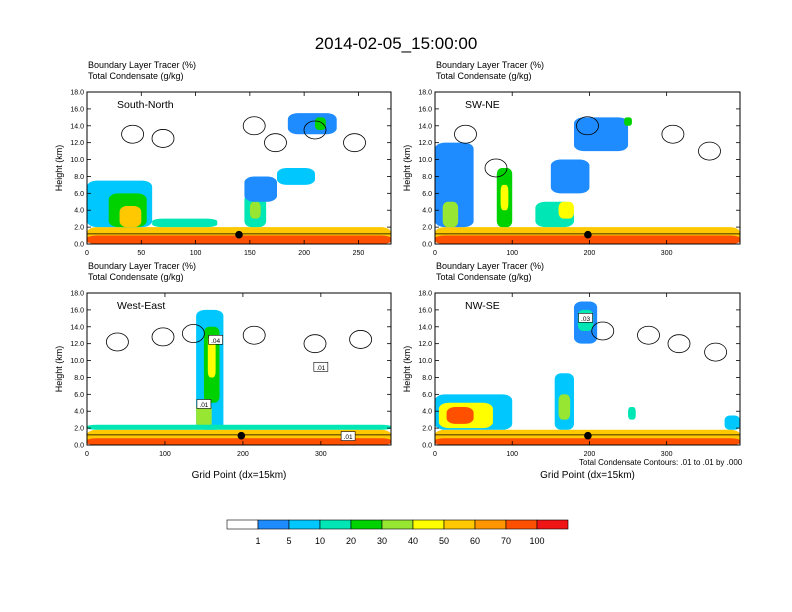 The height and width of the screenshot is (612, 792). Describe the element at coordinates (215, 341) in the screenshot. I see `contour-label: .04` at that location.